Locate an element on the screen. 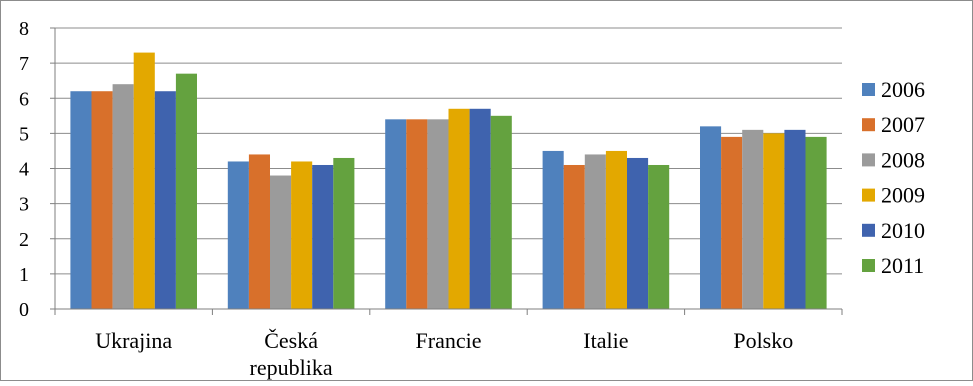 The height and width of the screenshot is (386, 973). x-tick-label: Italie is located at coordinates (605, 340).